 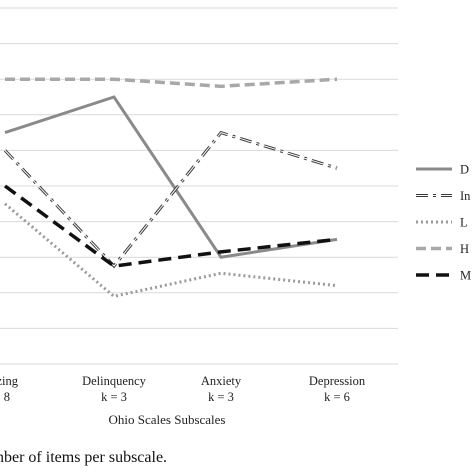 What do you see at coordinates (465, 196) in the screenshot?
I see `legend-label: In` at bounding box center [465, 196].